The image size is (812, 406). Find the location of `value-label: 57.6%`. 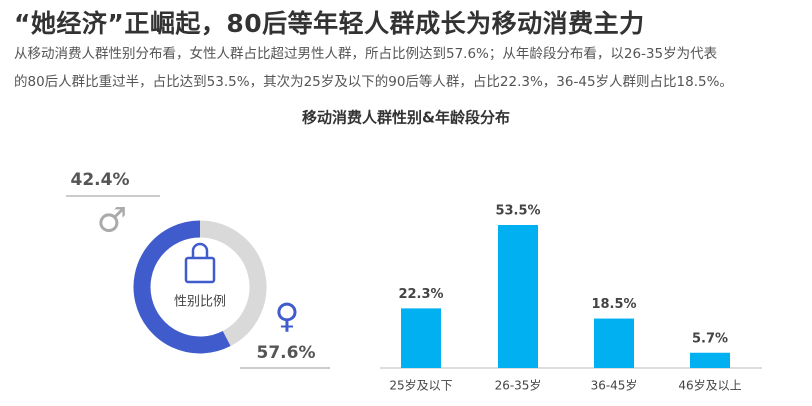

value-label: 57.6% is located at coordinates (286, 353).